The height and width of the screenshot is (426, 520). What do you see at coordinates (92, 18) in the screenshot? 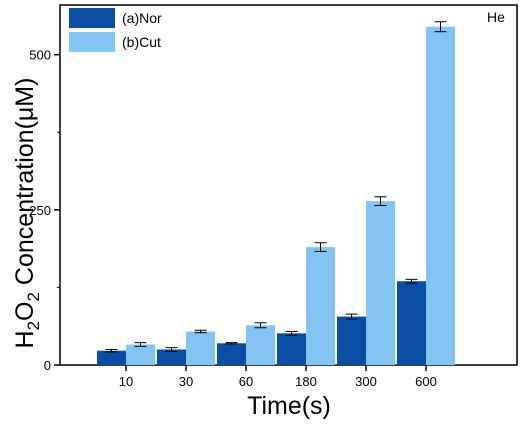
I see `legend-swatch-nor` at bounding box center [92, 18].